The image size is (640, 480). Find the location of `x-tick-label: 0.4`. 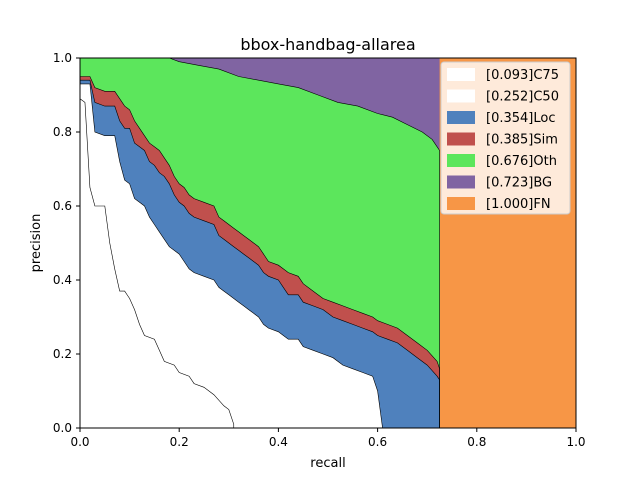

x-tick-label: 0.4 is located at coordinates (278, 442).